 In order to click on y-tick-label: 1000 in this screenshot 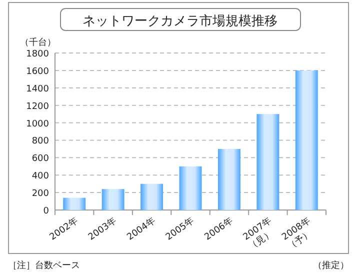, I will do `click(38, 124)`.